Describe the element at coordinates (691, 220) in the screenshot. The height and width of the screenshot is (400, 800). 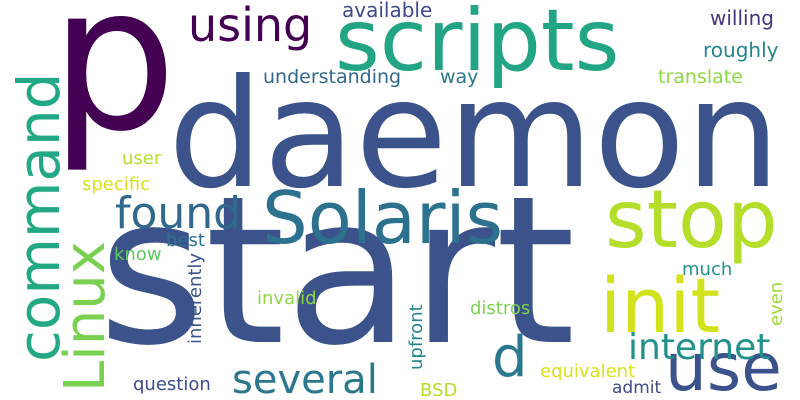
I see `word-stop: stop` at that location.